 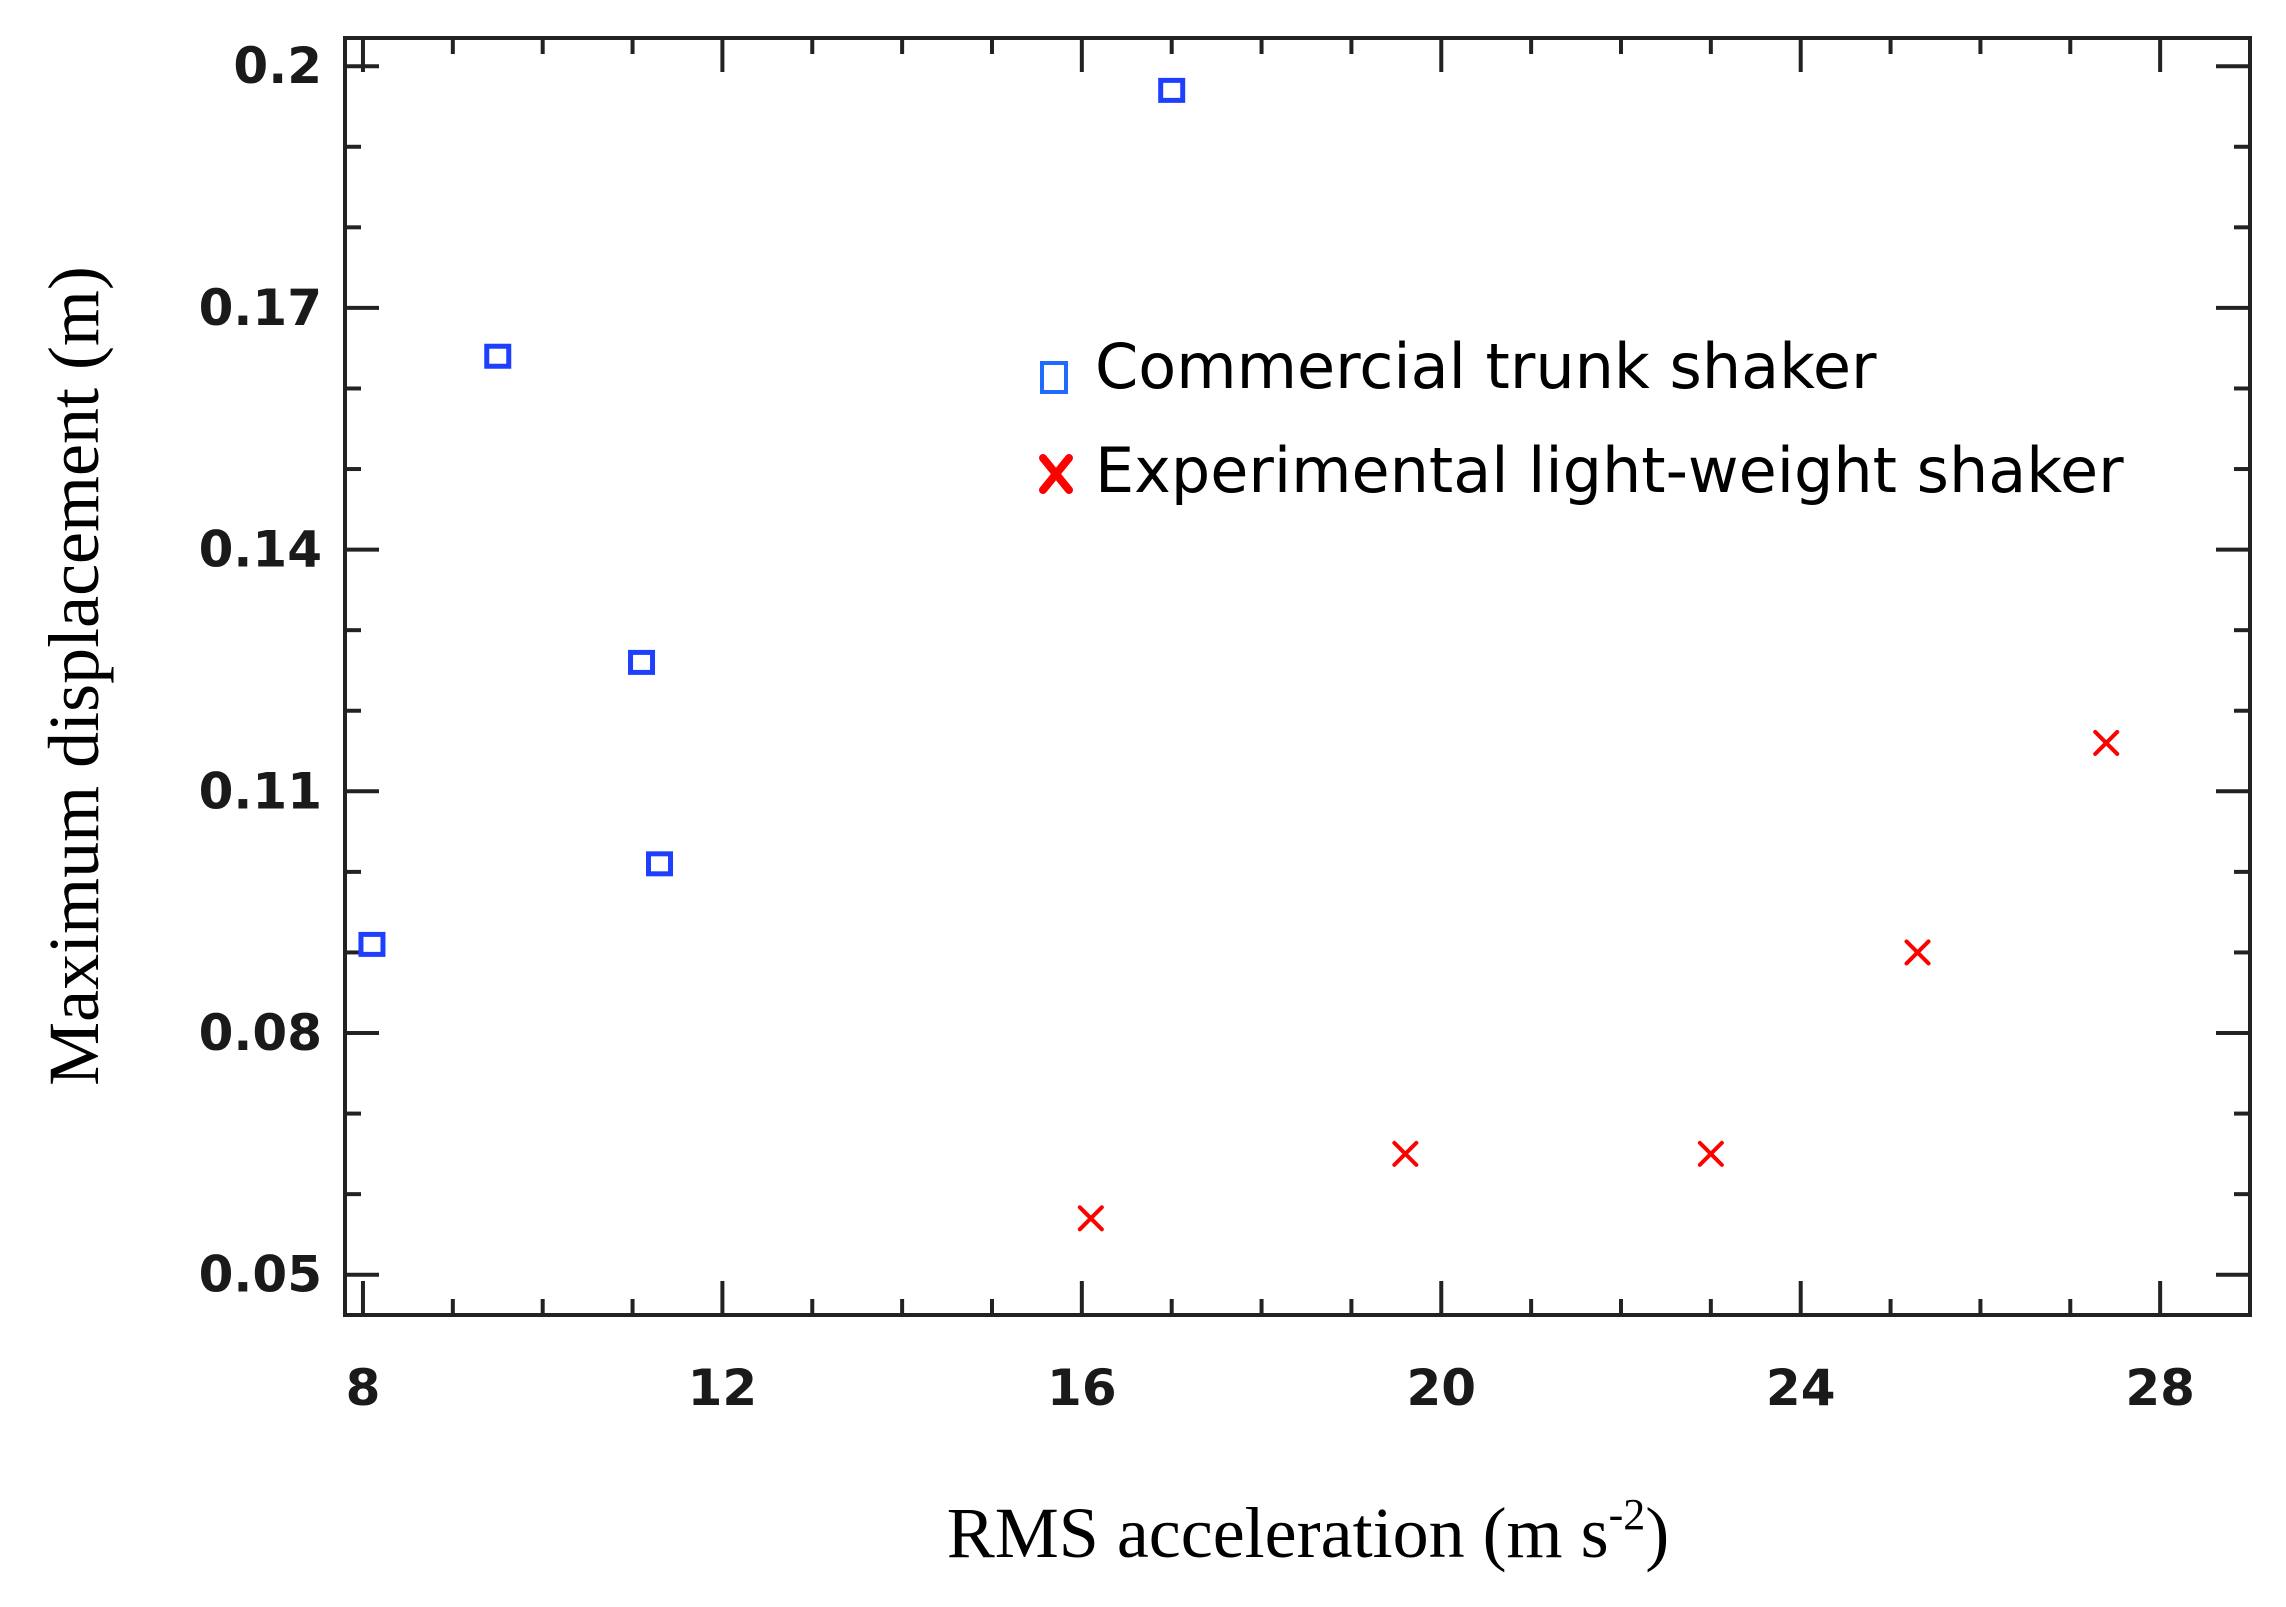 I want to click on x-axis-title-main: RMS acceleration (m s, so click(x=1278, y=1533).